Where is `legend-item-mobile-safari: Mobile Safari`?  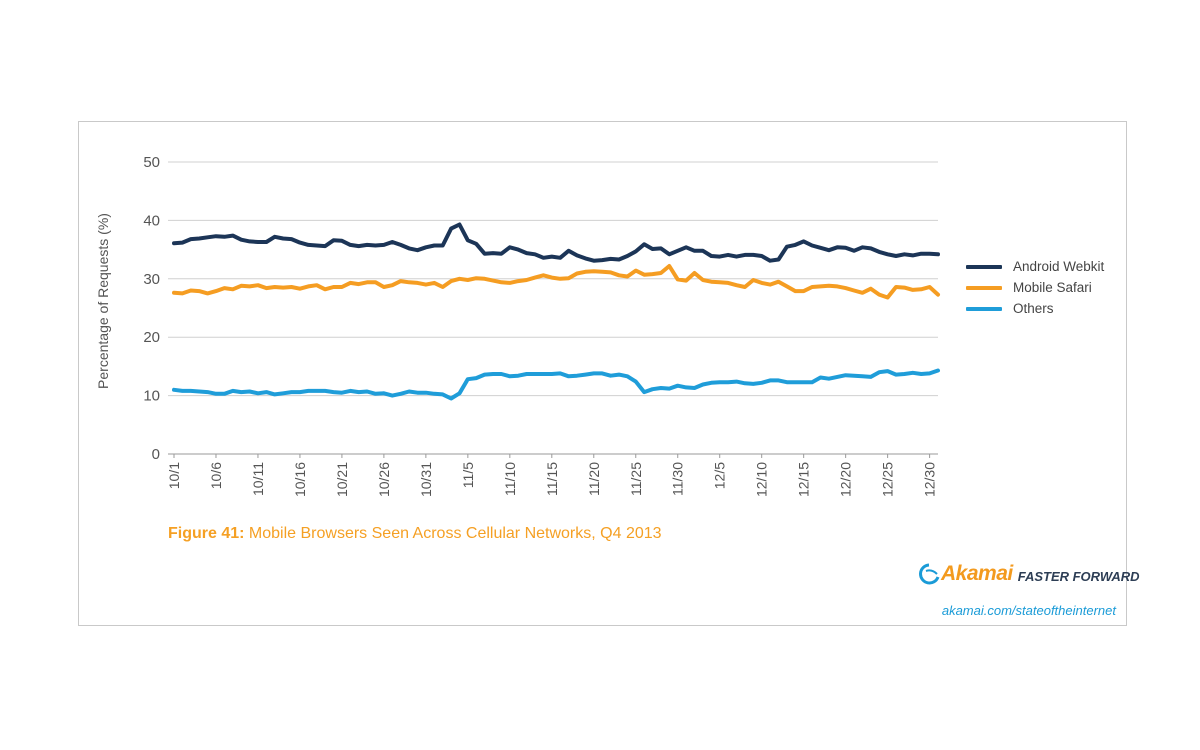
legend-item-mobile-safari: Mobile Safari is located at coordinates (1035, 287).